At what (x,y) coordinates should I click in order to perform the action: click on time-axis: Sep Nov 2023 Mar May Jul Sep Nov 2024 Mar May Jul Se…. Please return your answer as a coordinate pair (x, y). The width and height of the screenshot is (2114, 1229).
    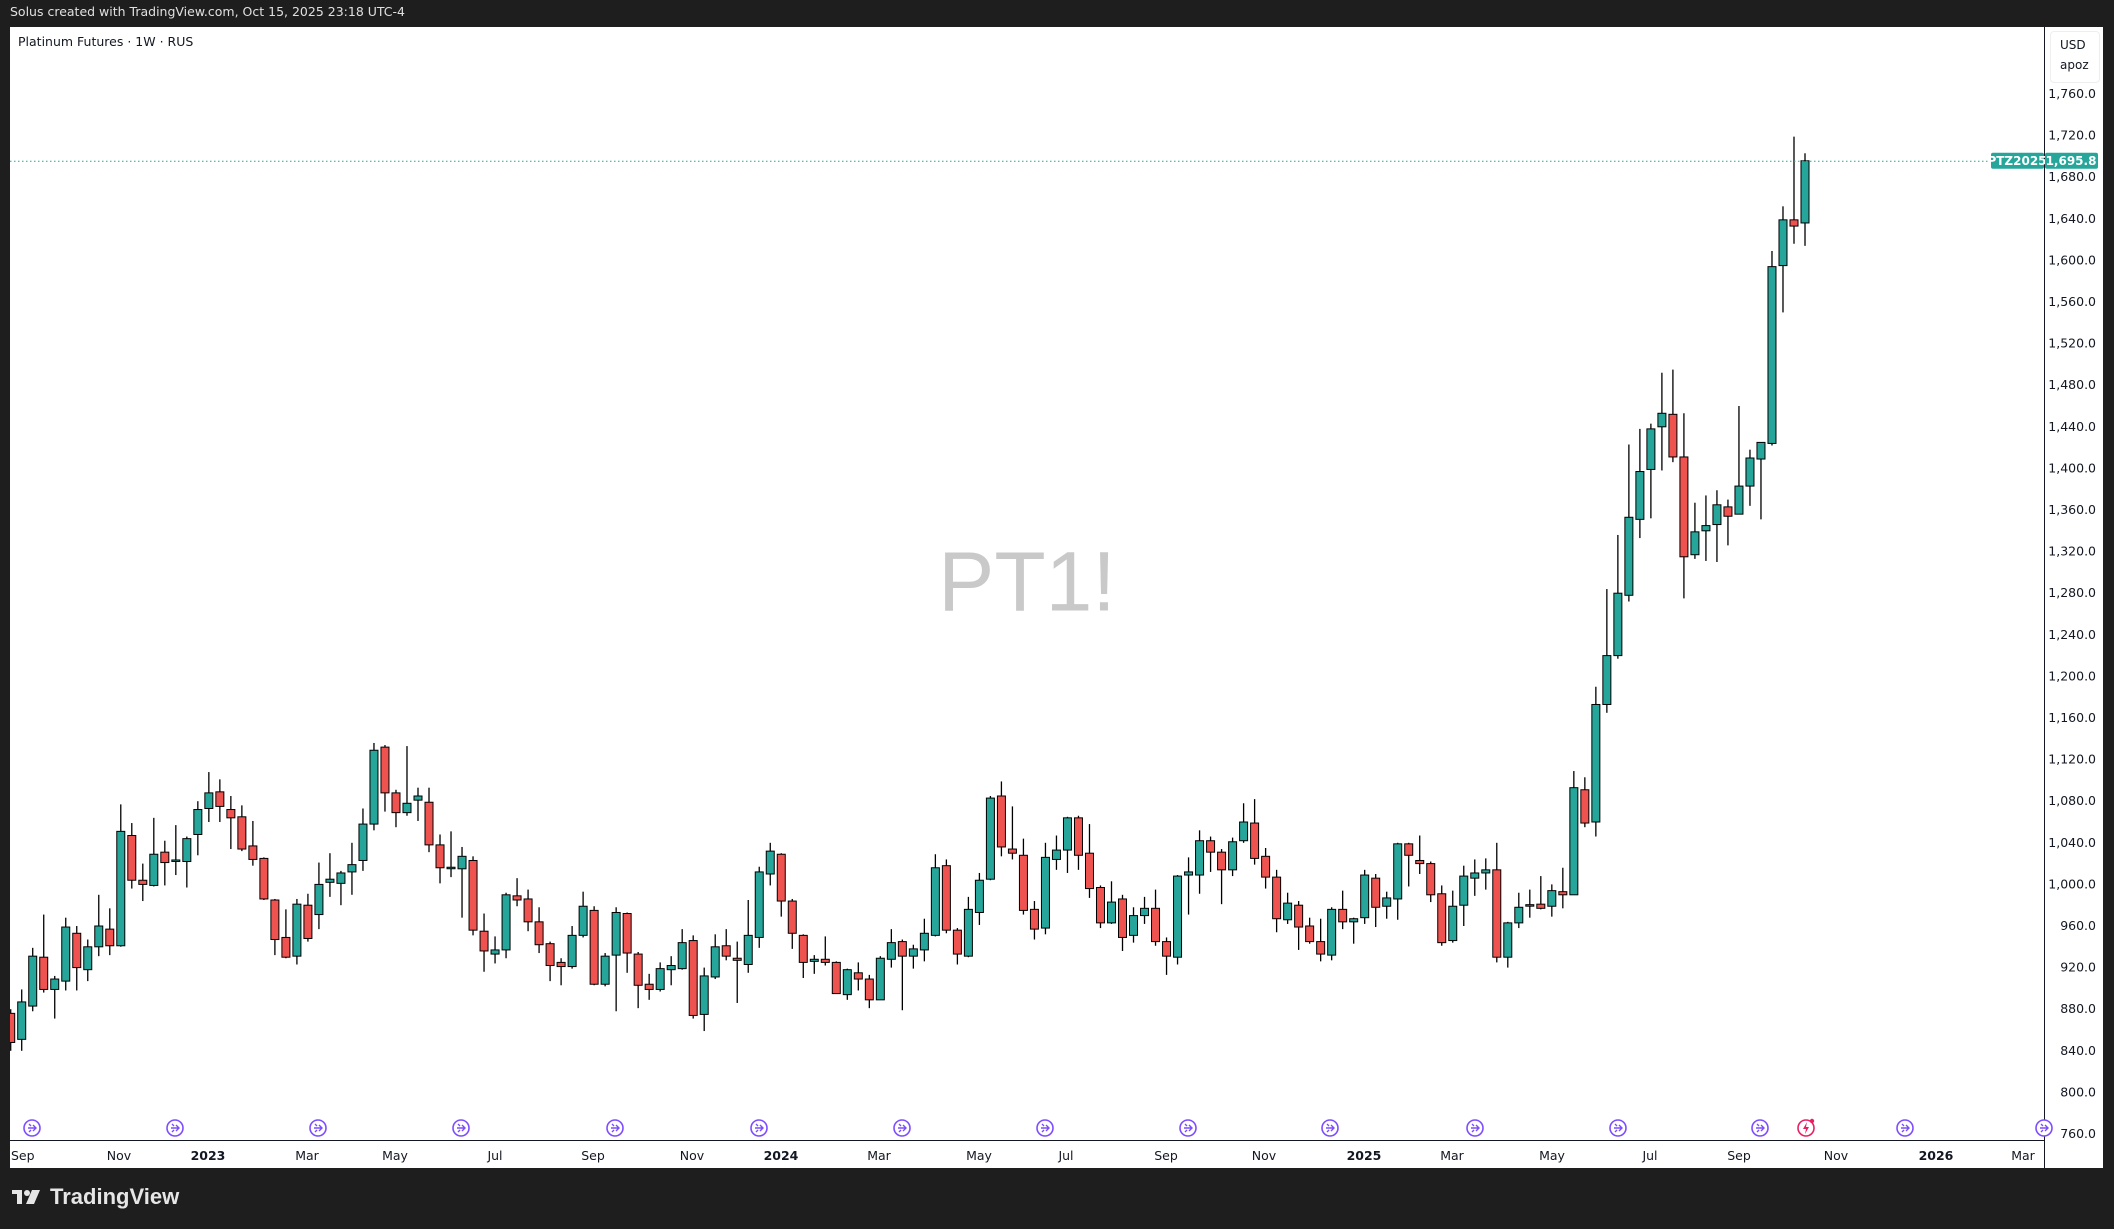
    Looking at the image, I should click on (1023, 1155).